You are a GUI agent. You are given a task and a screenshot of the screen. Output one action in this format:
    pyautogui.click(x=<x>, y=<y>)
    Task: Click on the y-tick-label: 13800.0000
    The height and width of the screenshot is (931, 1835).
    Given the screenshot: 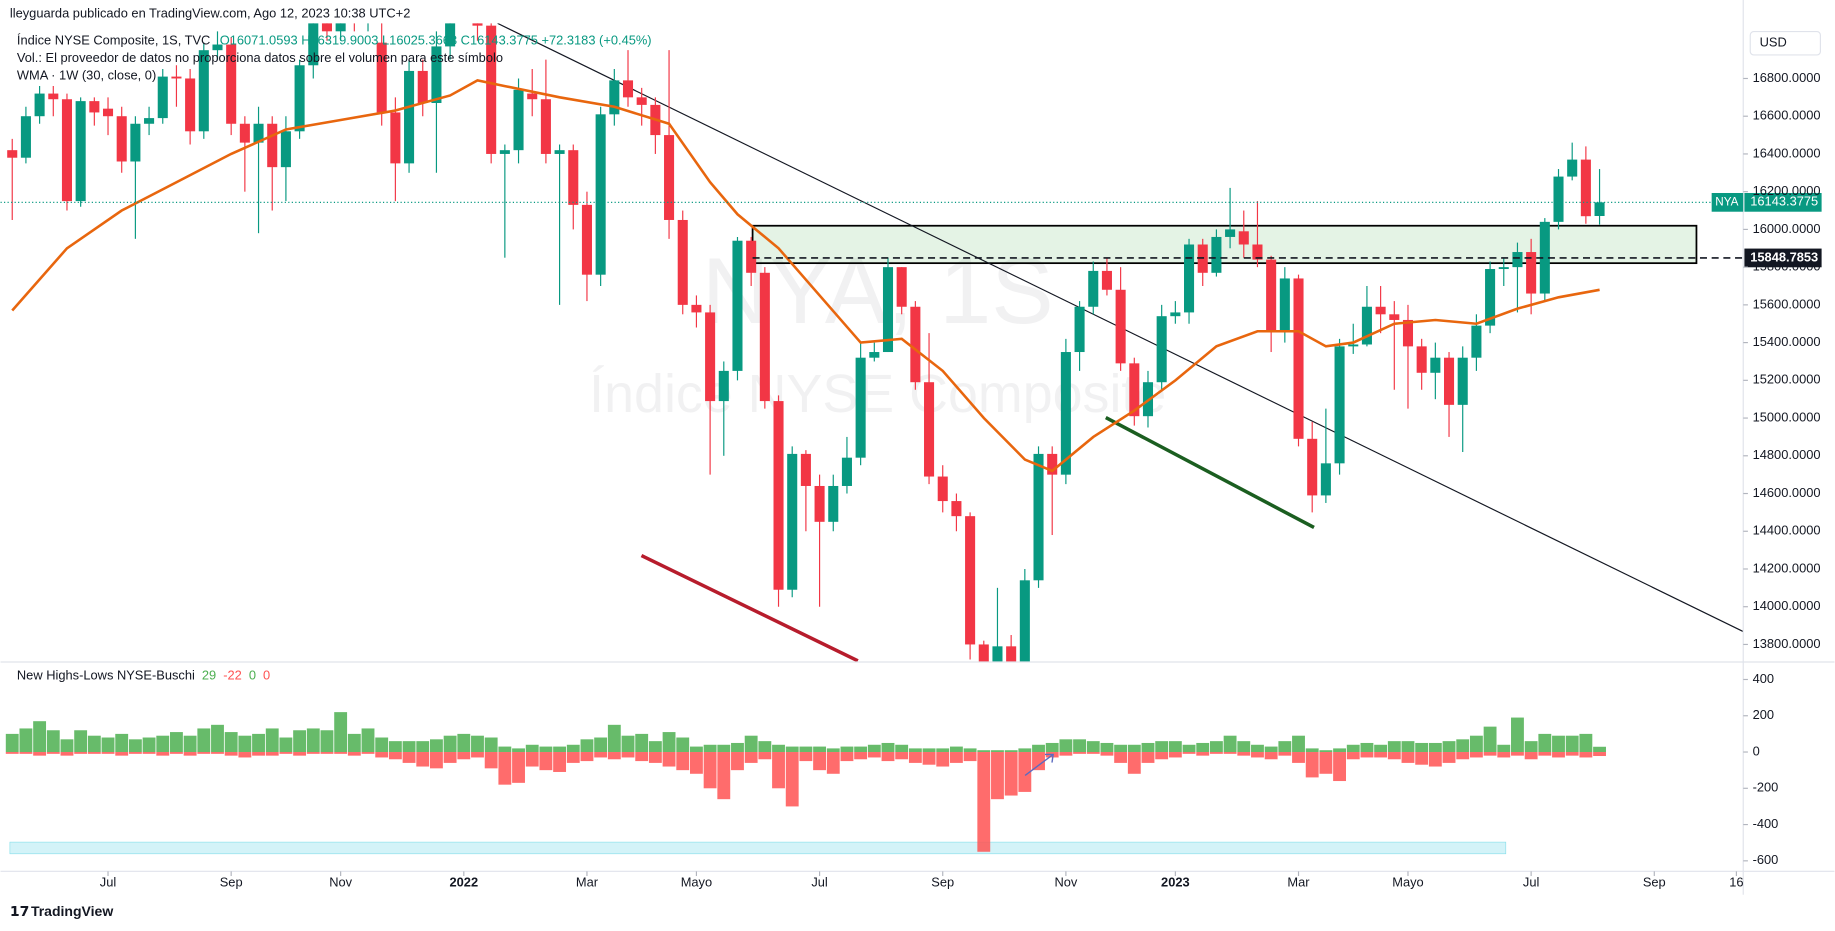 What is the action you would take?
    pyautogui.click(x=1787, y=643)
    